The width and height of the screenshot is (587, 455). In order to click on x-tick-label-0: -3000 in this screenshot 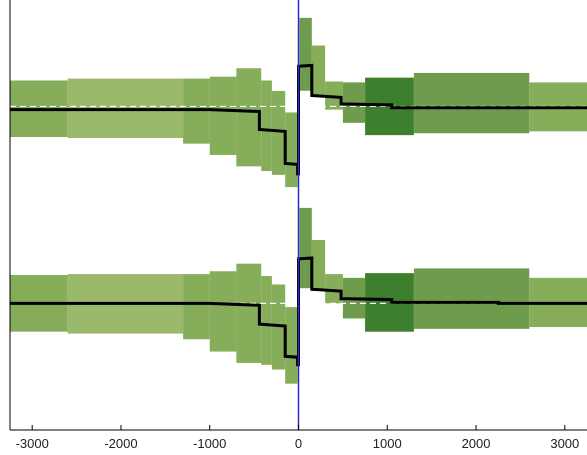, I will do `click(32, 443)`.